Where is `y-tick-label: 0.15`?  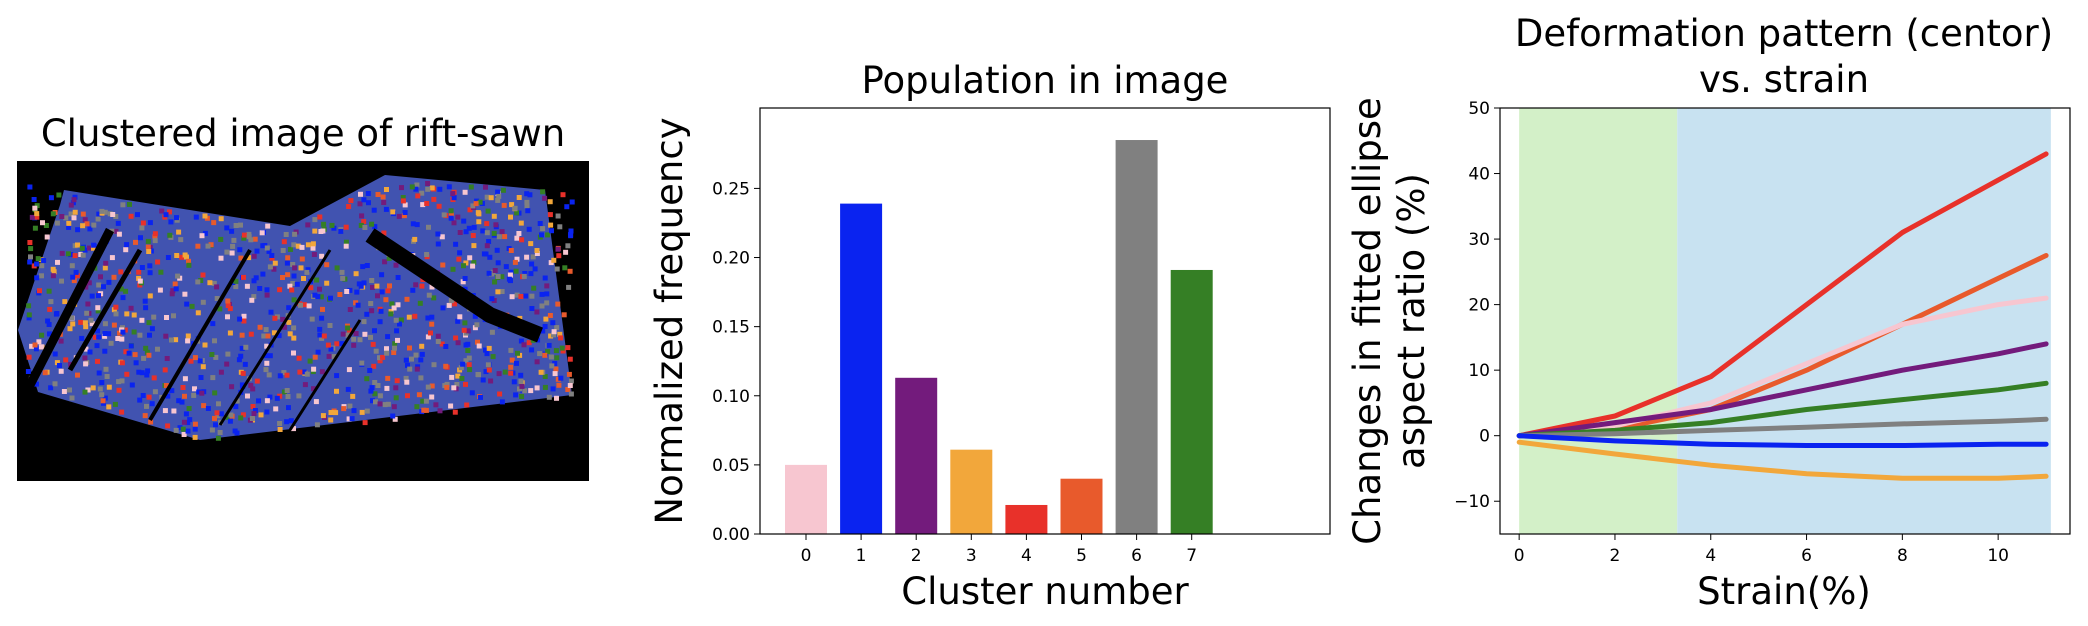 y-tick-label: 0.15 is located at coordinates (731, 328).